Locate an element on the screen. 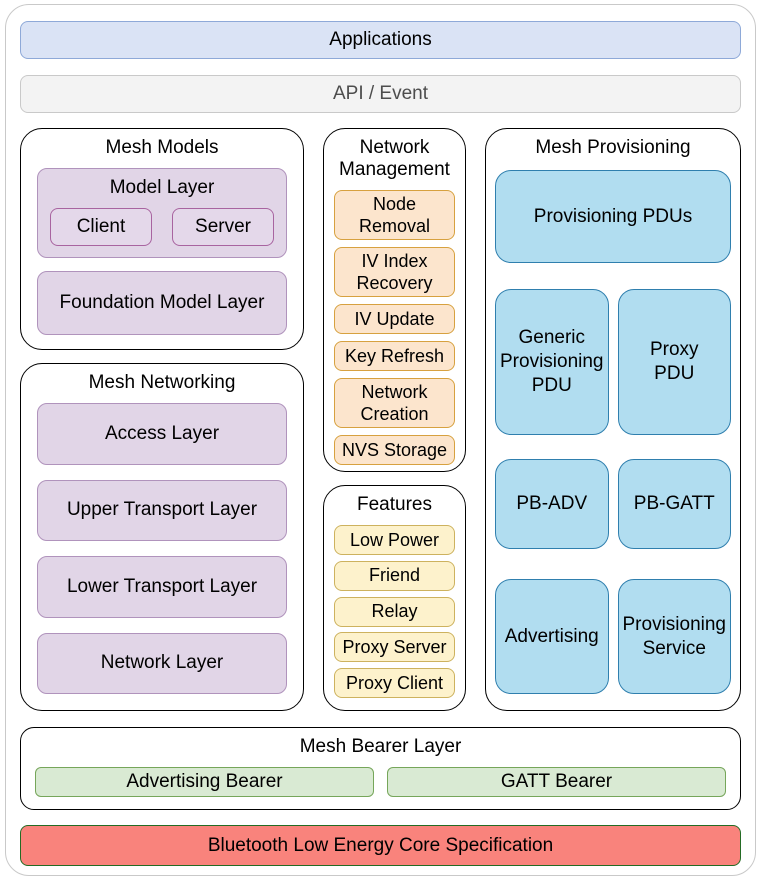 The image size is (761, 881). upper-transport-layer-box: Upper Transport Layer is located at coordinates (162, 510).